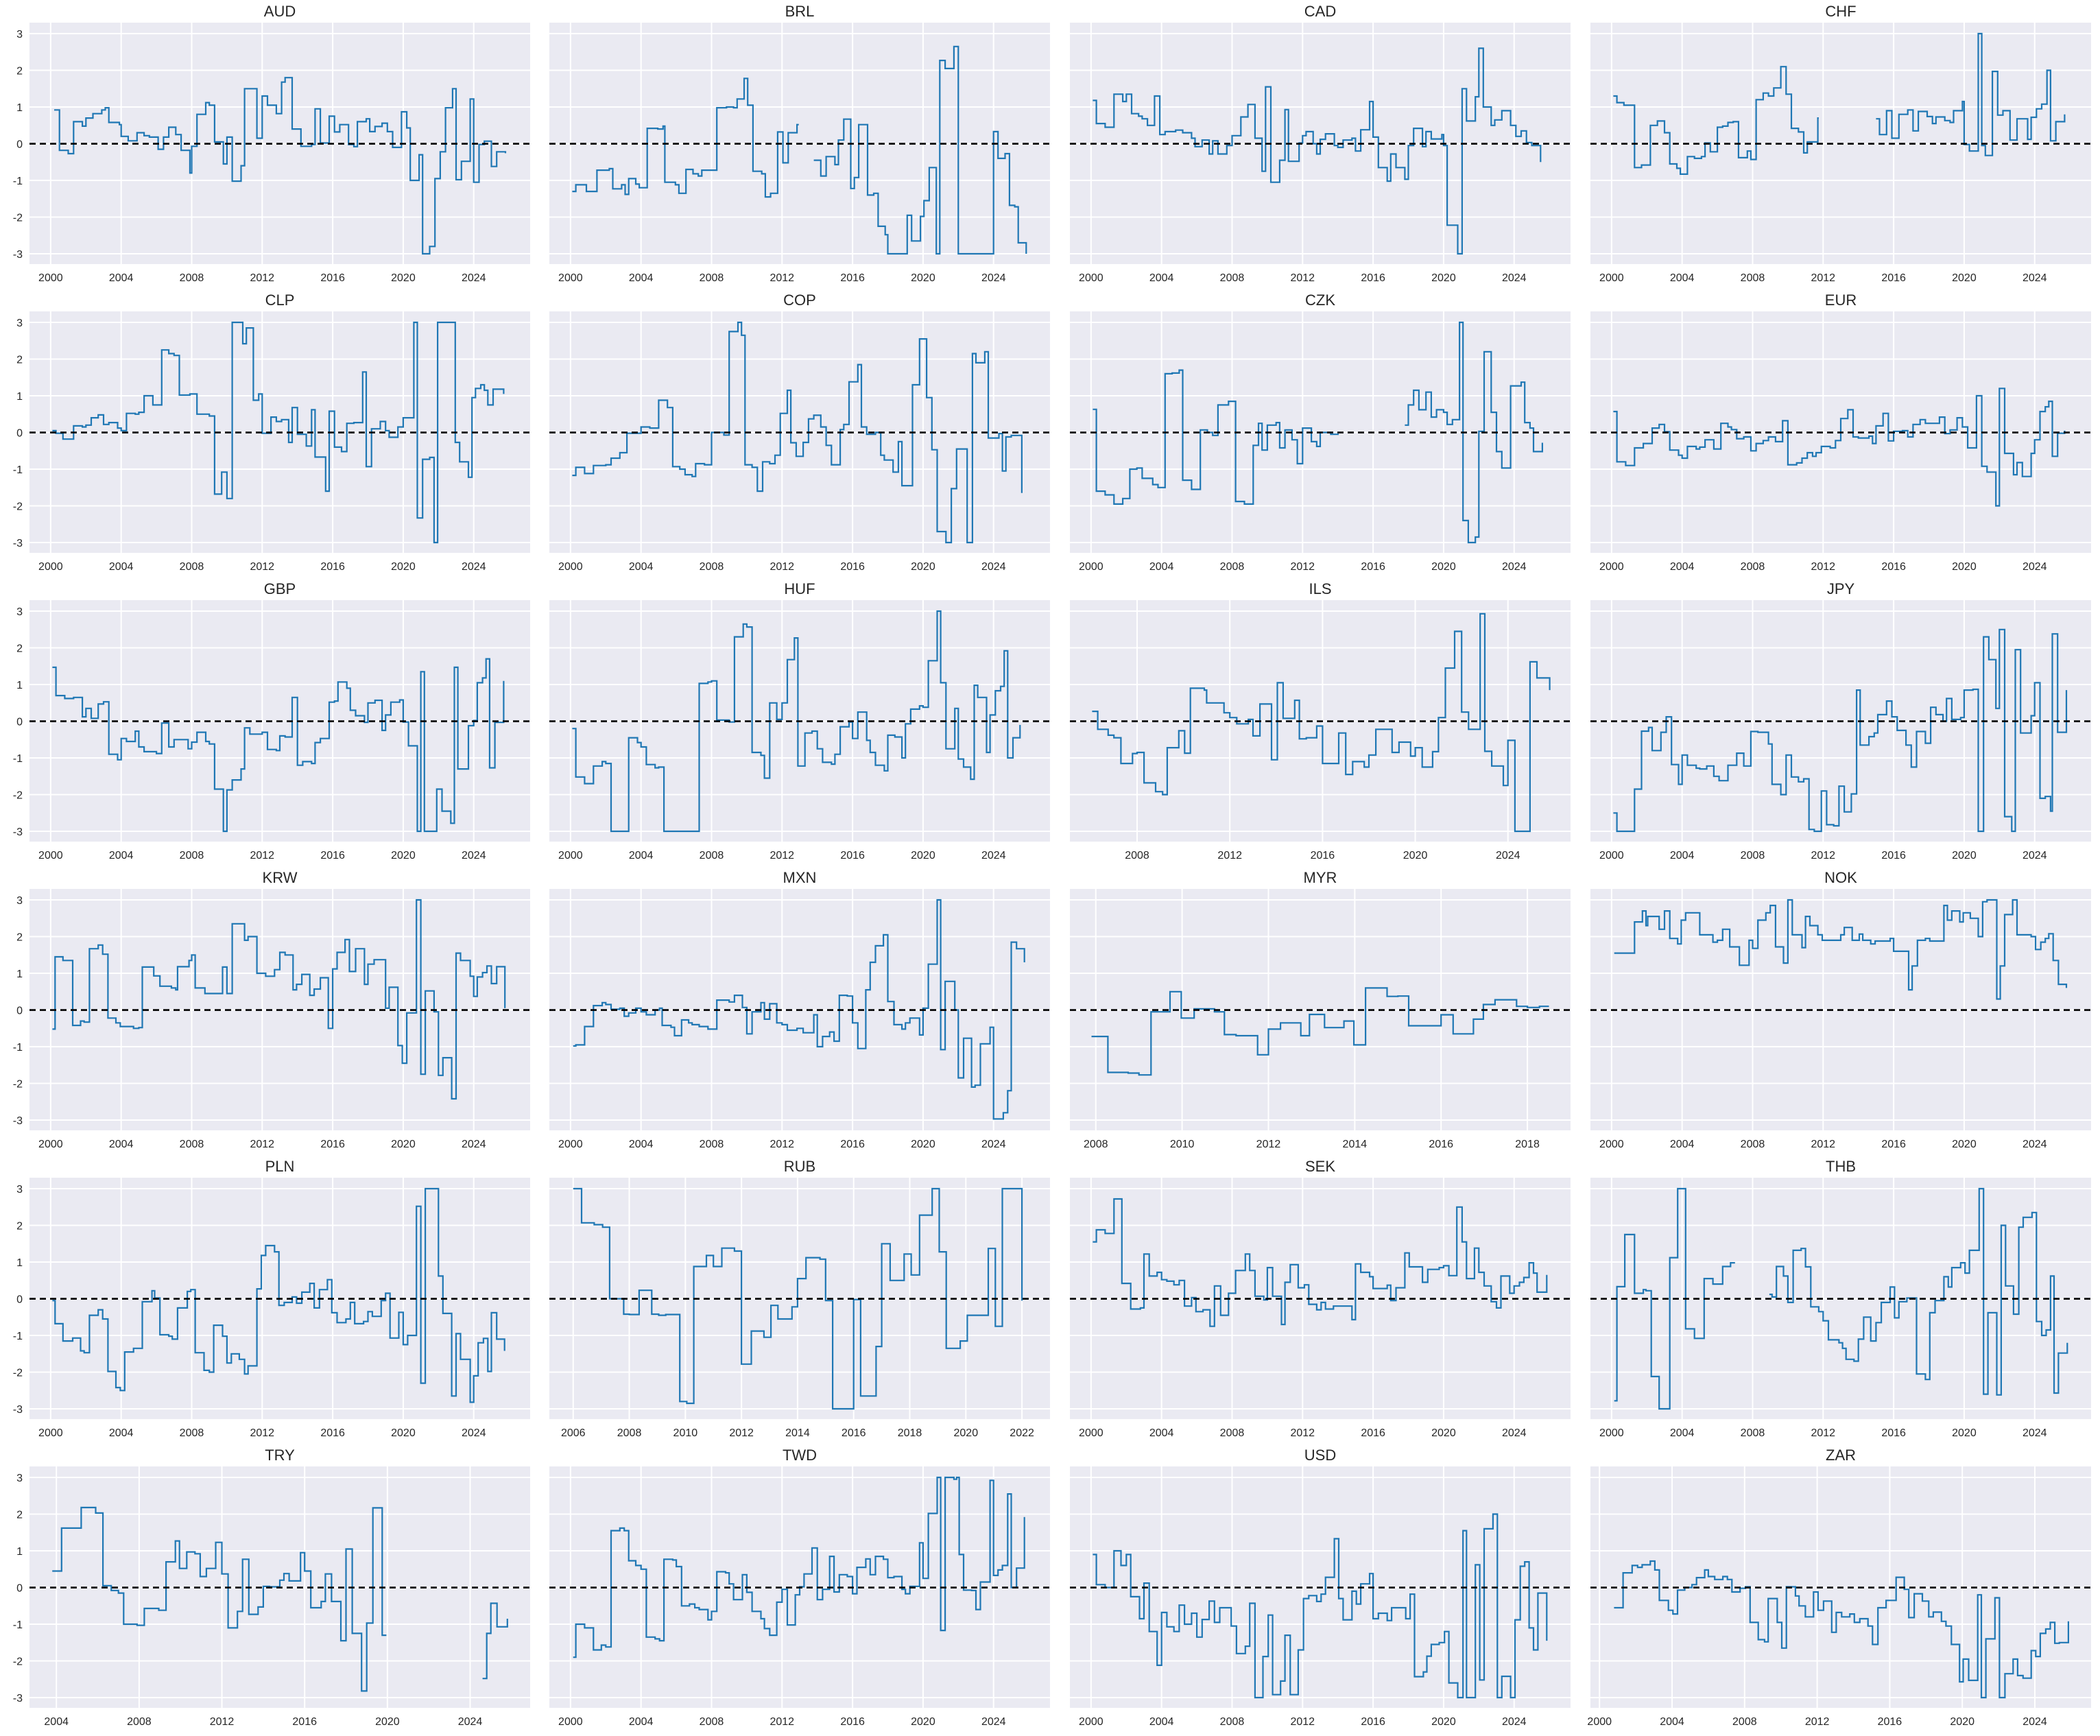 This screenshot has height=1736, width=2100. I want to click on panel-title: EUR, so click(1841, 300).